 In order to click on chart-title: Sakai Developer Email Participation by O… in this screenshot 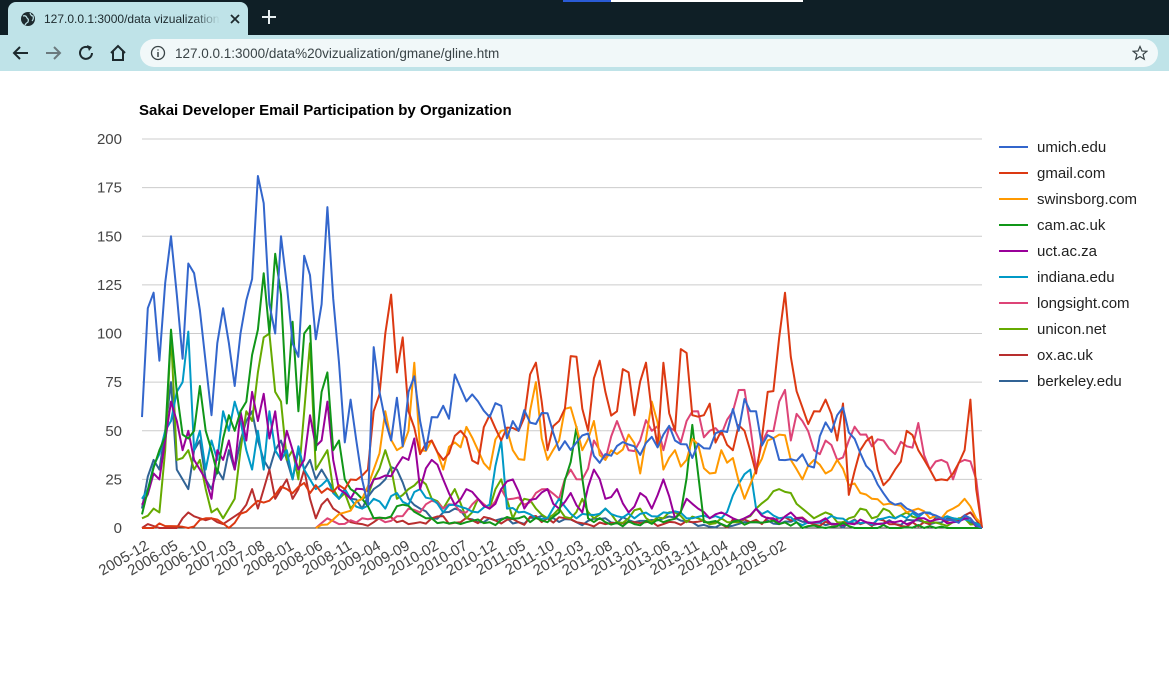, I will do `click(325, 110)`.